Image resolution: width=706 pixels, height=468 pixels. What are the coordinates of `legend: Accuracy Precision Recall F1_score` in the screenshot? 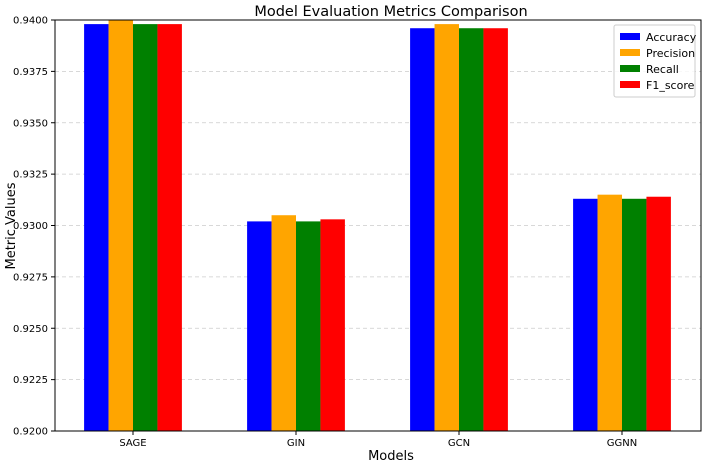 It's located at (655, 61).